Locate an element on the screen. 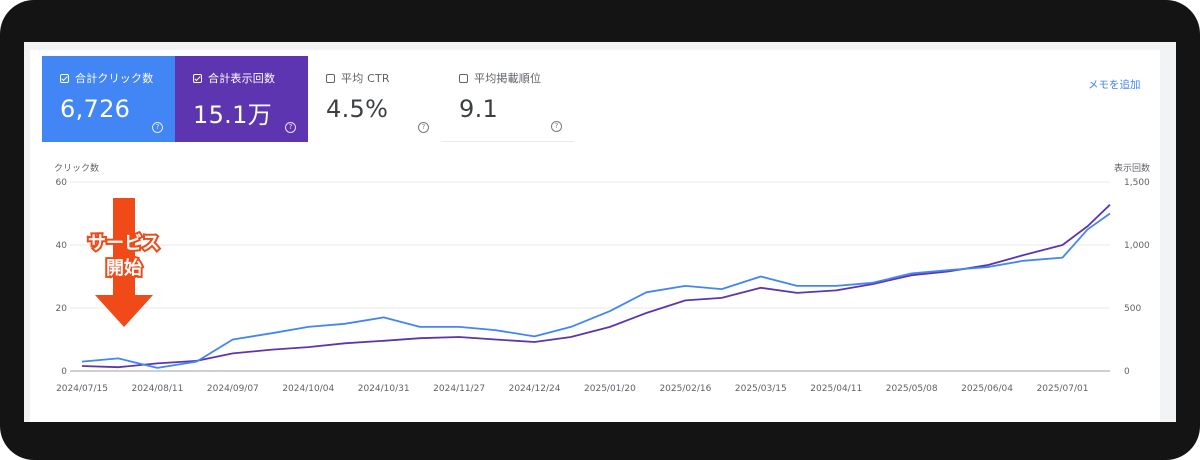  x-tick-label: 2025/01/20 is located at coordinates (610, 389).